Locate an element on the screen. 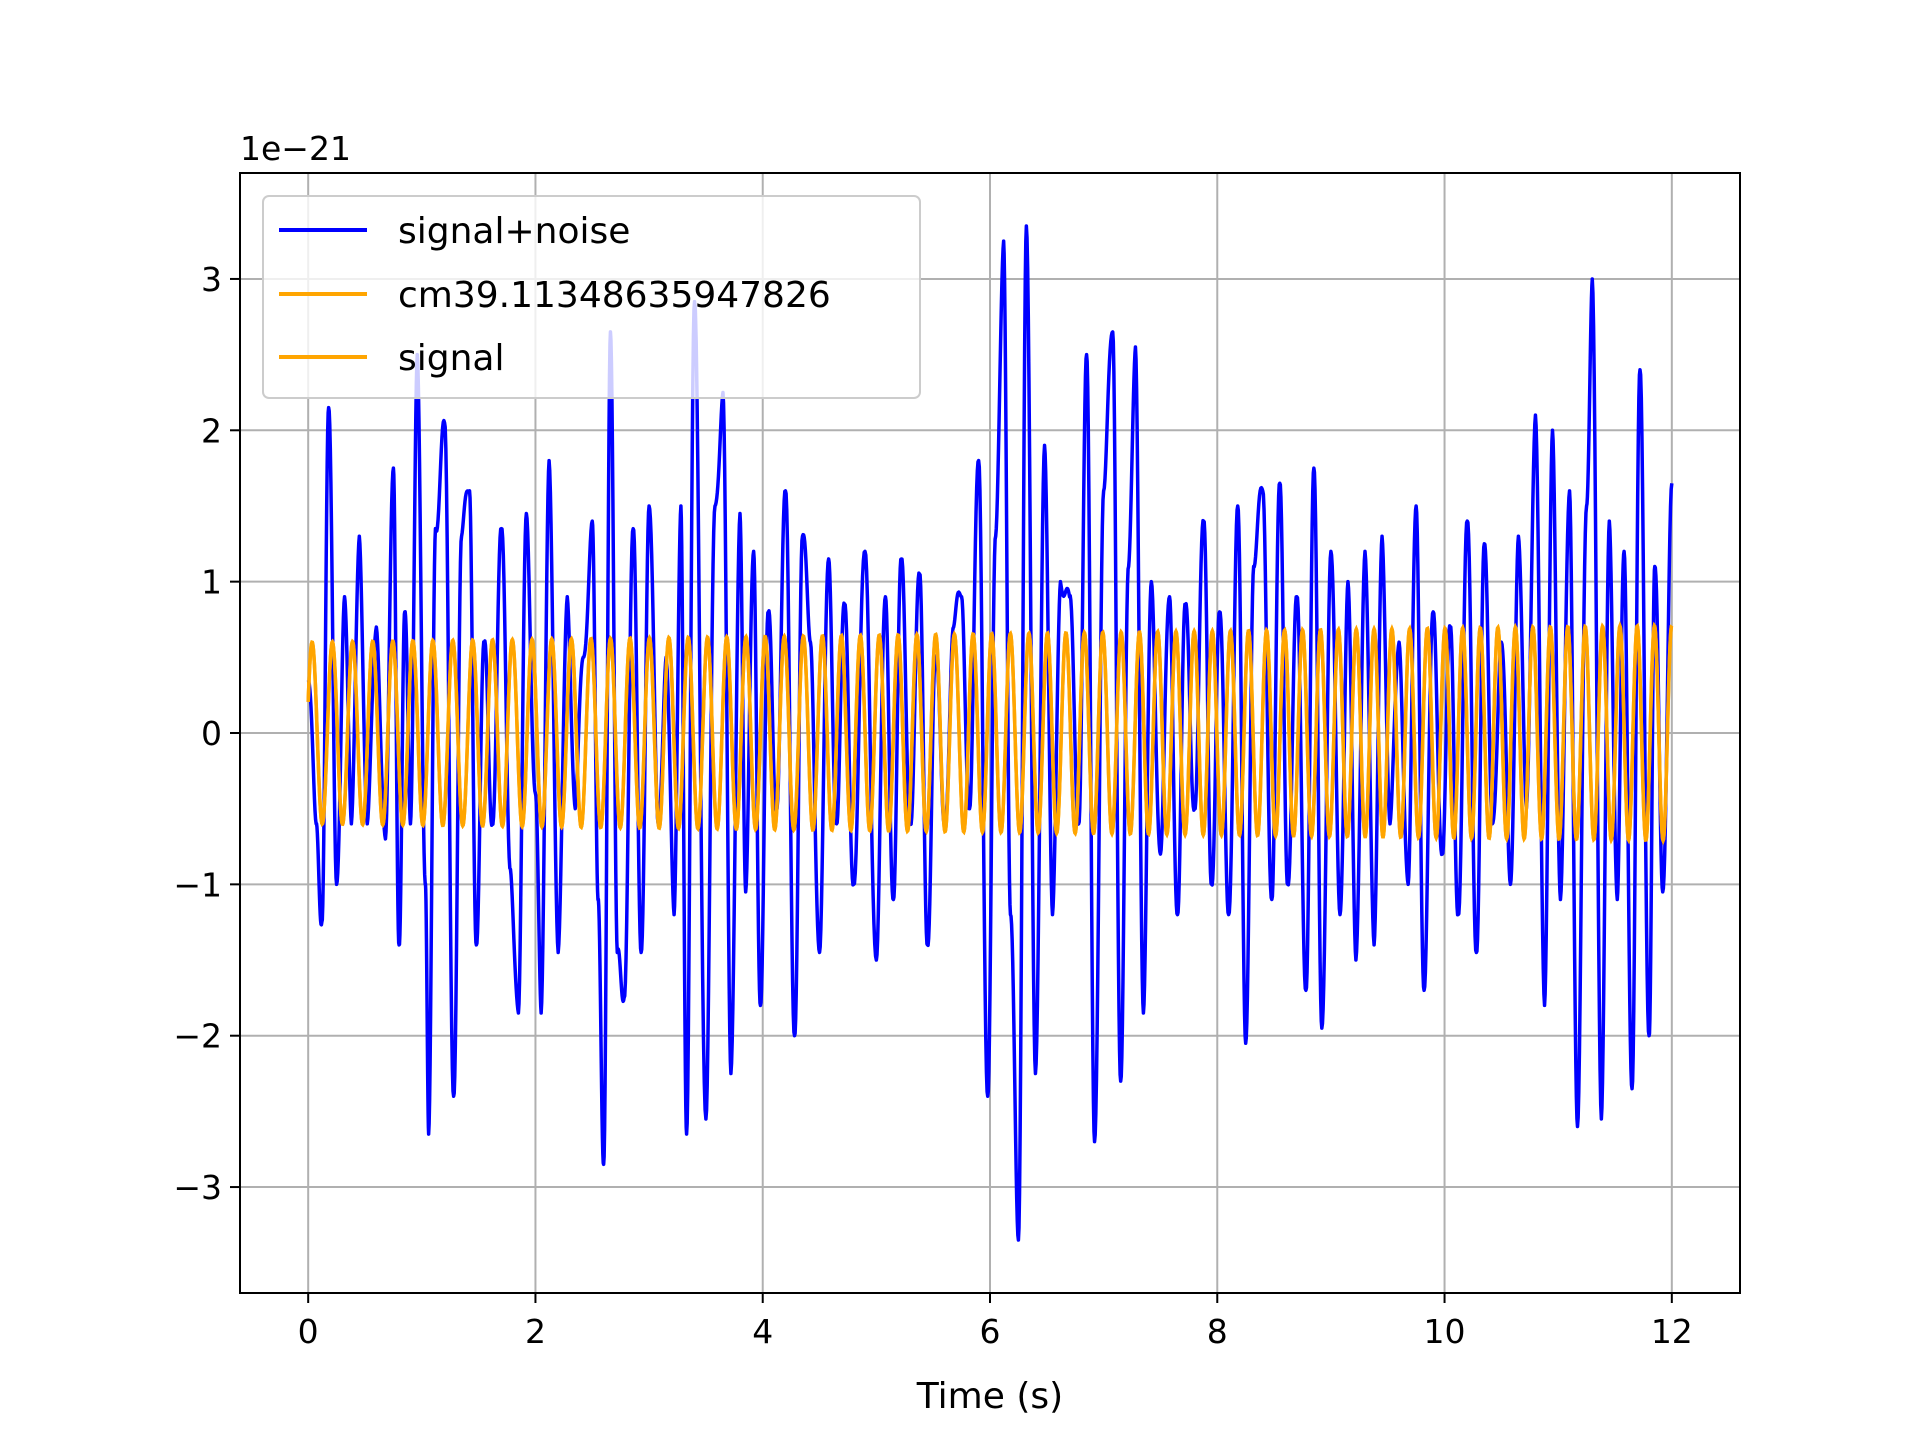 The height and width of the screenshot is (1440, 1920). x-tick-label: 6 is located at coordinates (990, 1331).